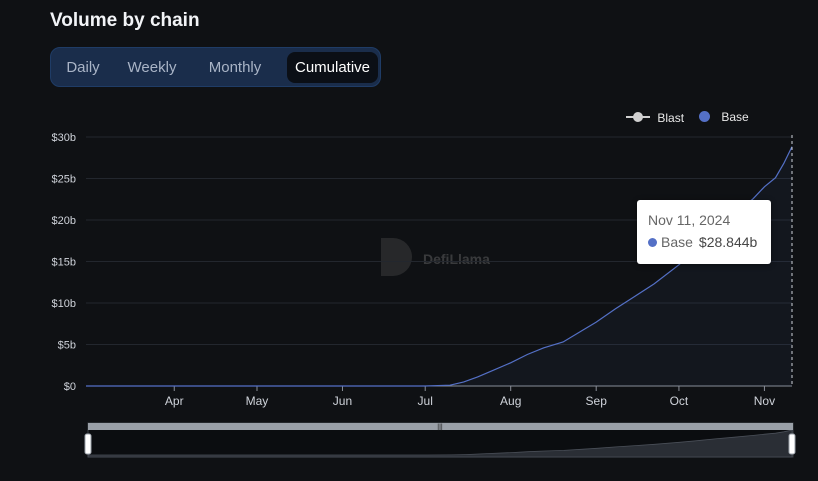  Describe the element at coordinates (64, 221) in the screenshot. I see `y-tick-label: $20b` at that location.